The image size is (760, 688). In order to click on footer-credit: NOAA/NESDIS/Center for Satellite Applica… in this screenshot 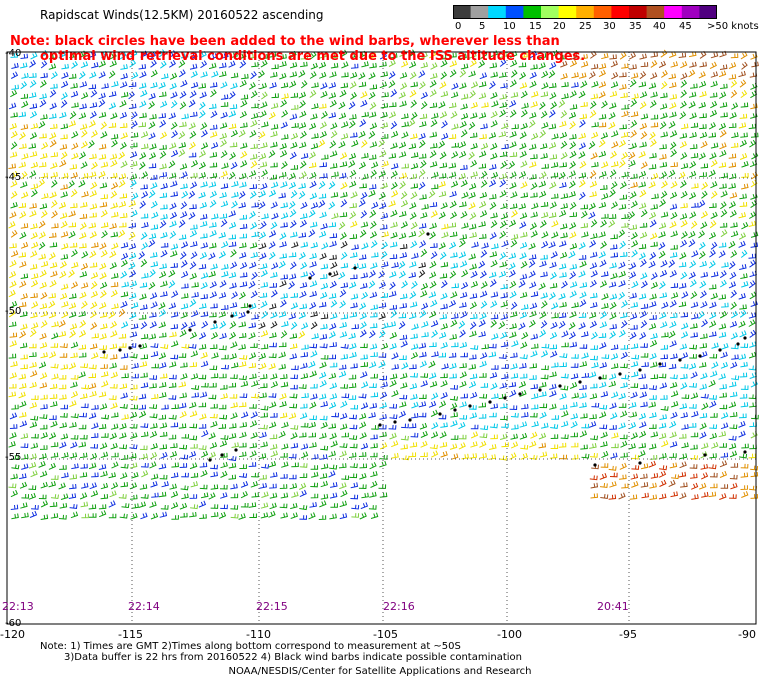, I will do `click(380, 671)`.